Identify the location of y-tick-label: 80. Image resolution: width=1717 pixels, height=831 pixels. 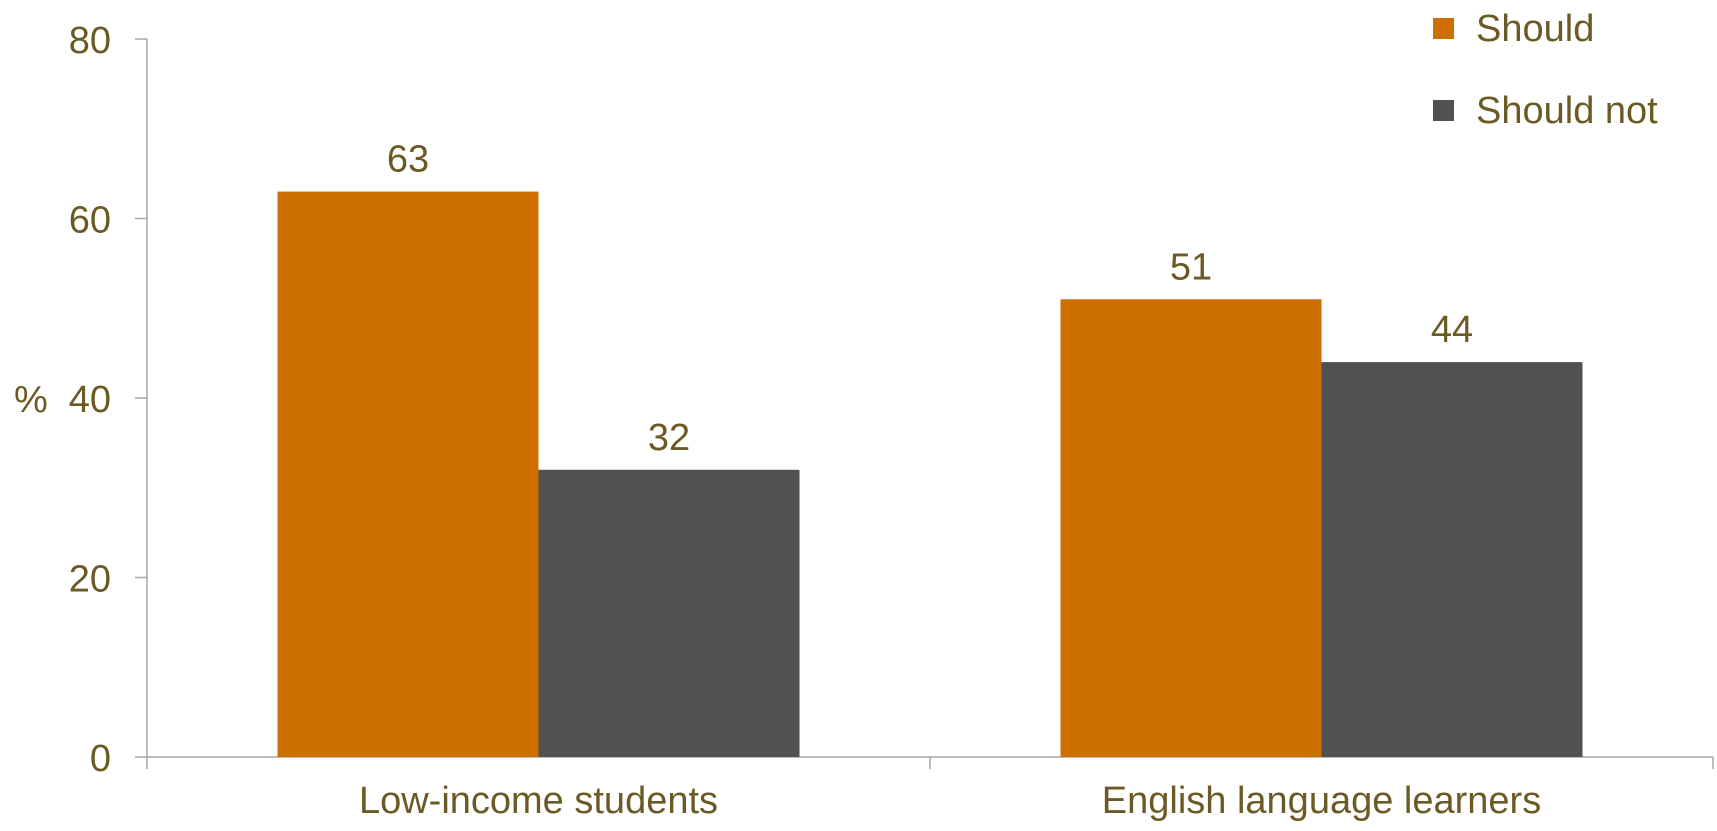
(90, 41).